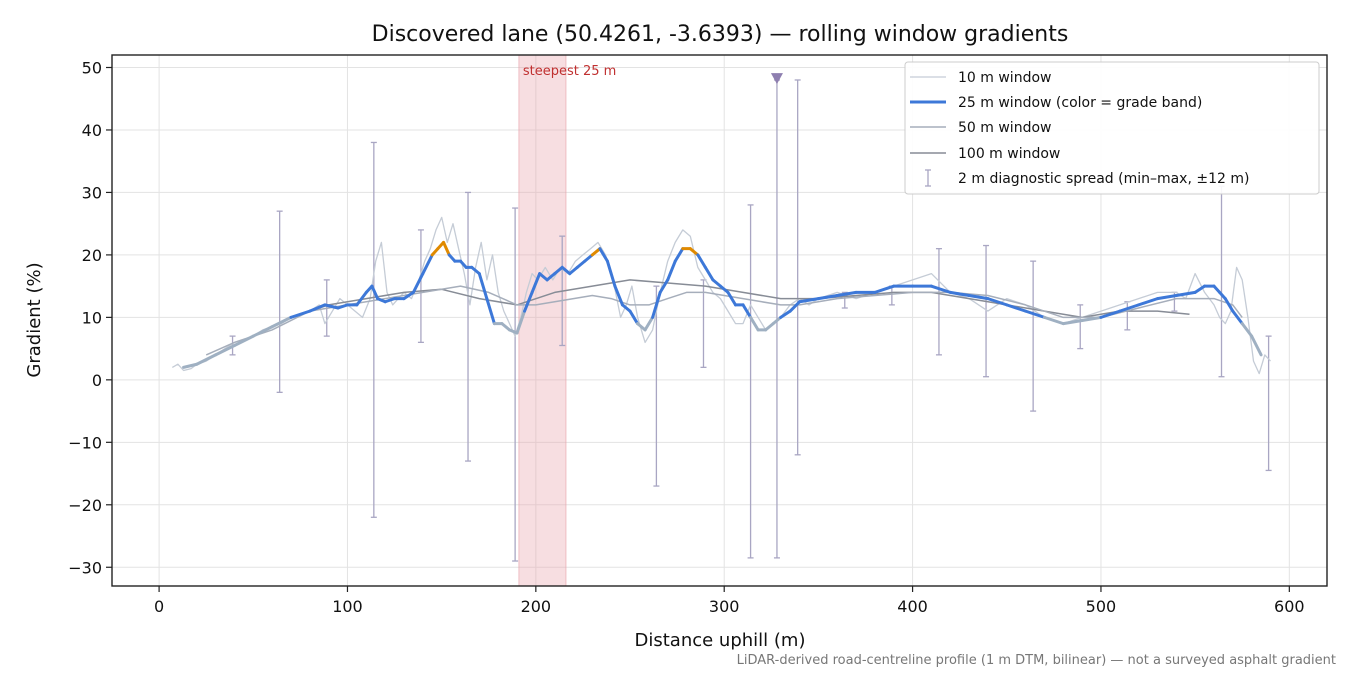  I want to click on highlight-band, so click(542, 320).